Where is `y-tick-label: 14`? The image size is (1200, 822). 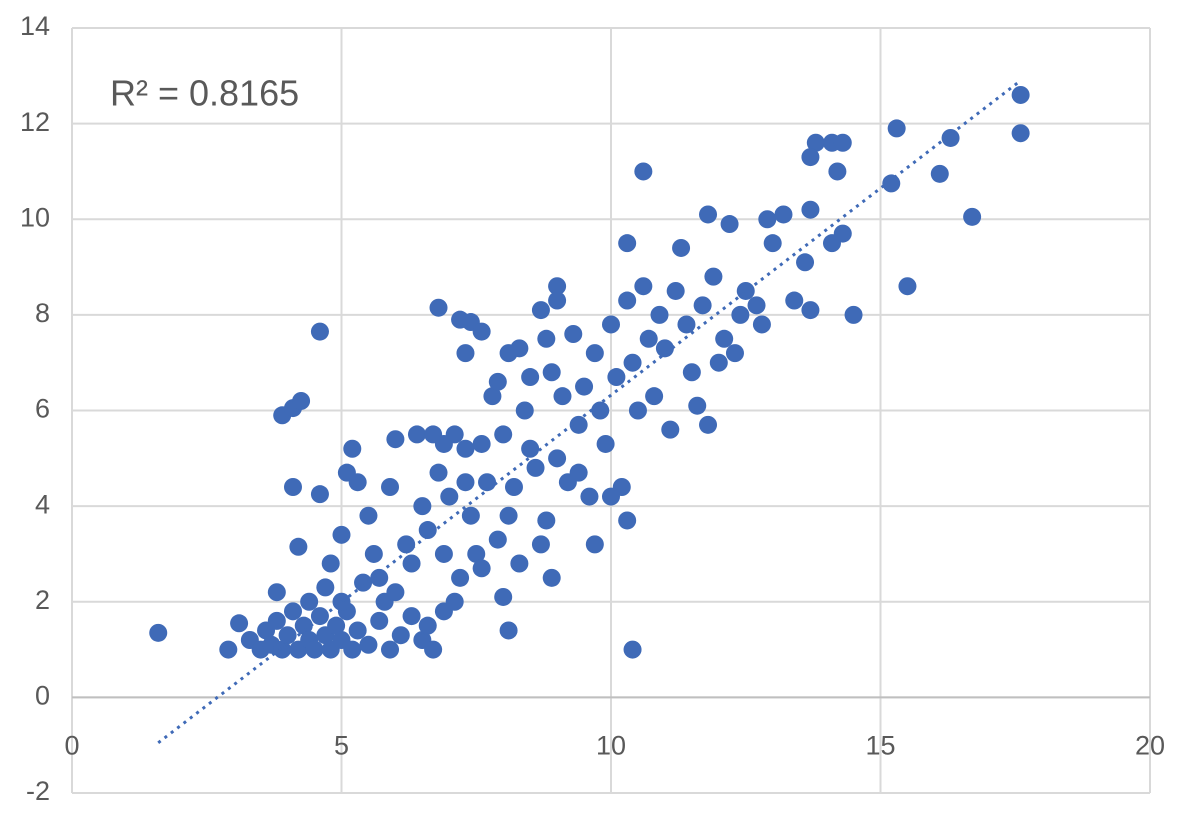 y-tick-label: 14 is located at coordinates (35, 26).